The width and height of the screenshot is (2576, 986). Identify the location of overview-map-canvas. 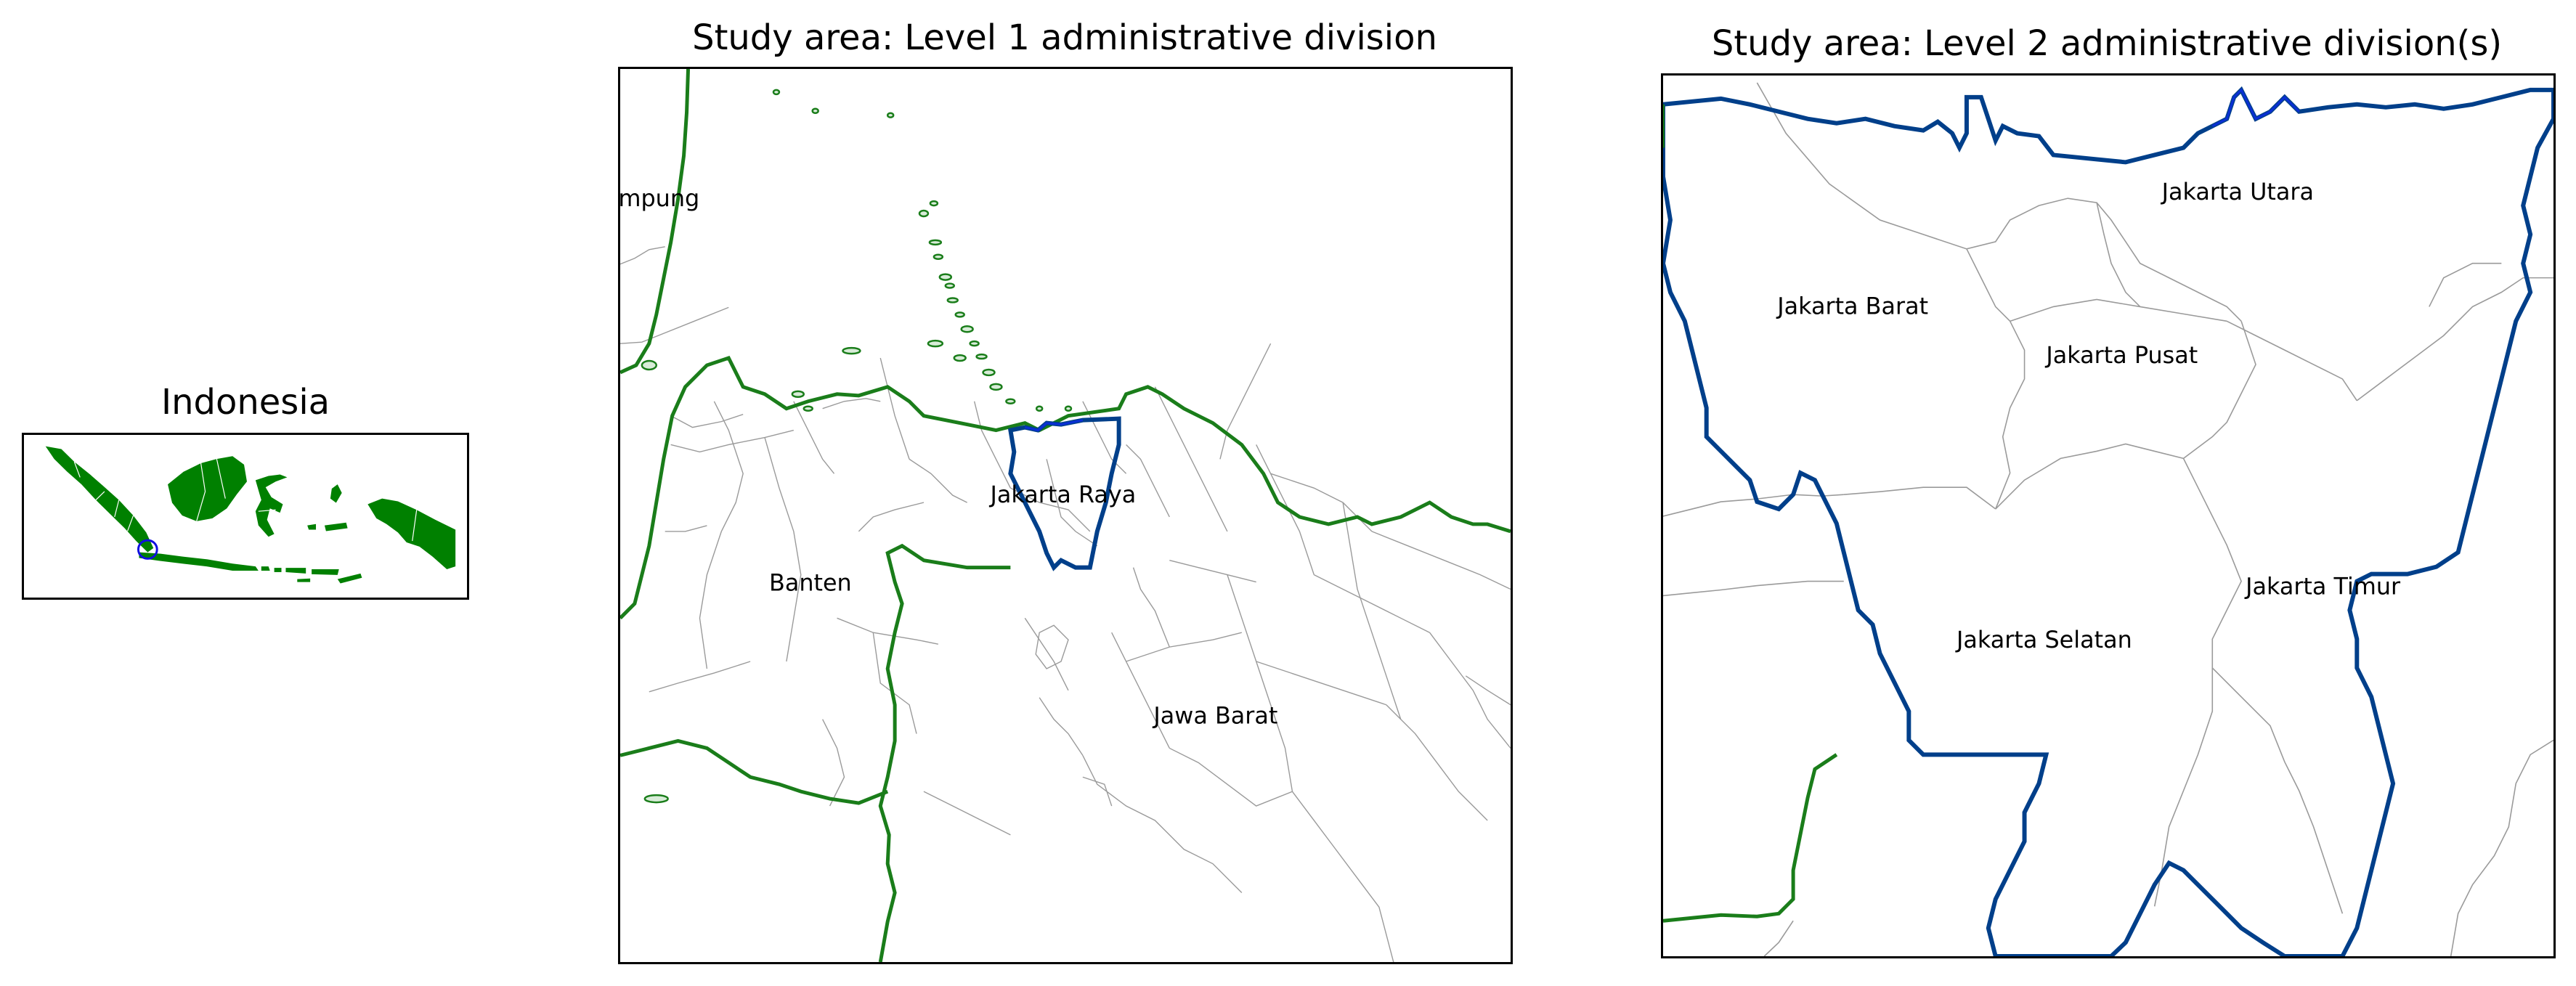
(250, 515).